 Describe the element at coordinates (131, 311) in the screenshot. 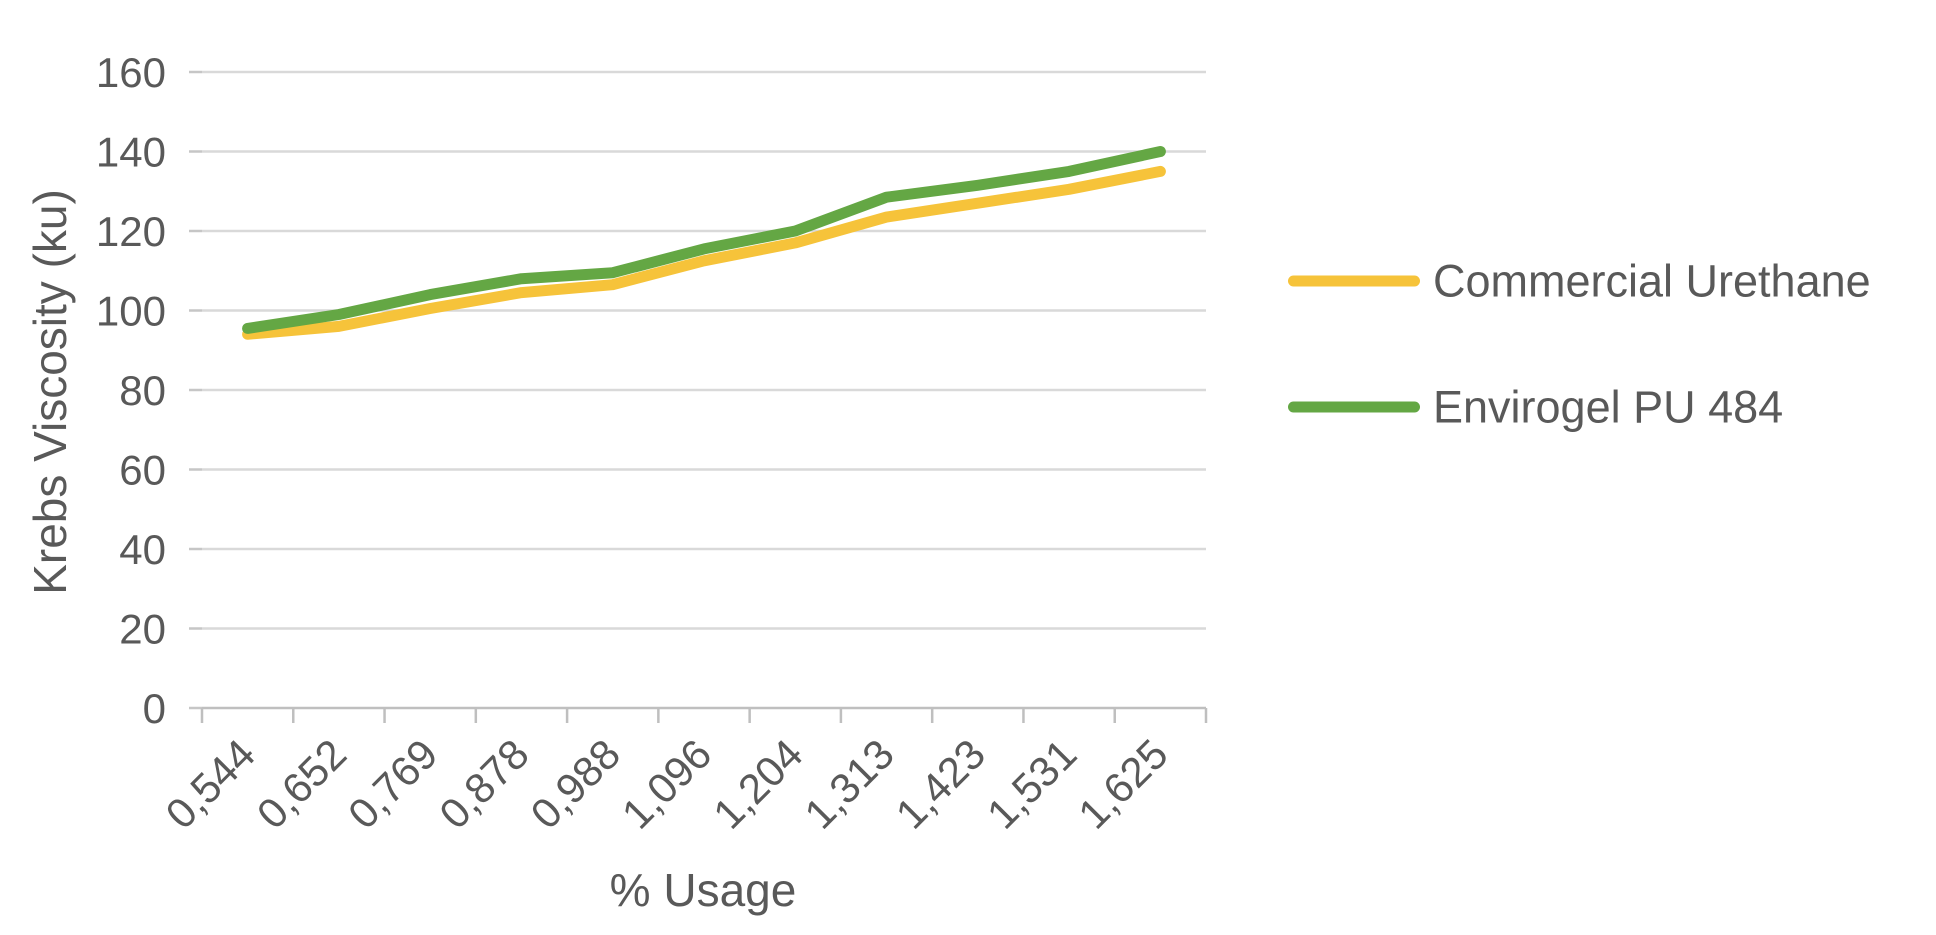

I see `y-tick-label: 100` at that location.